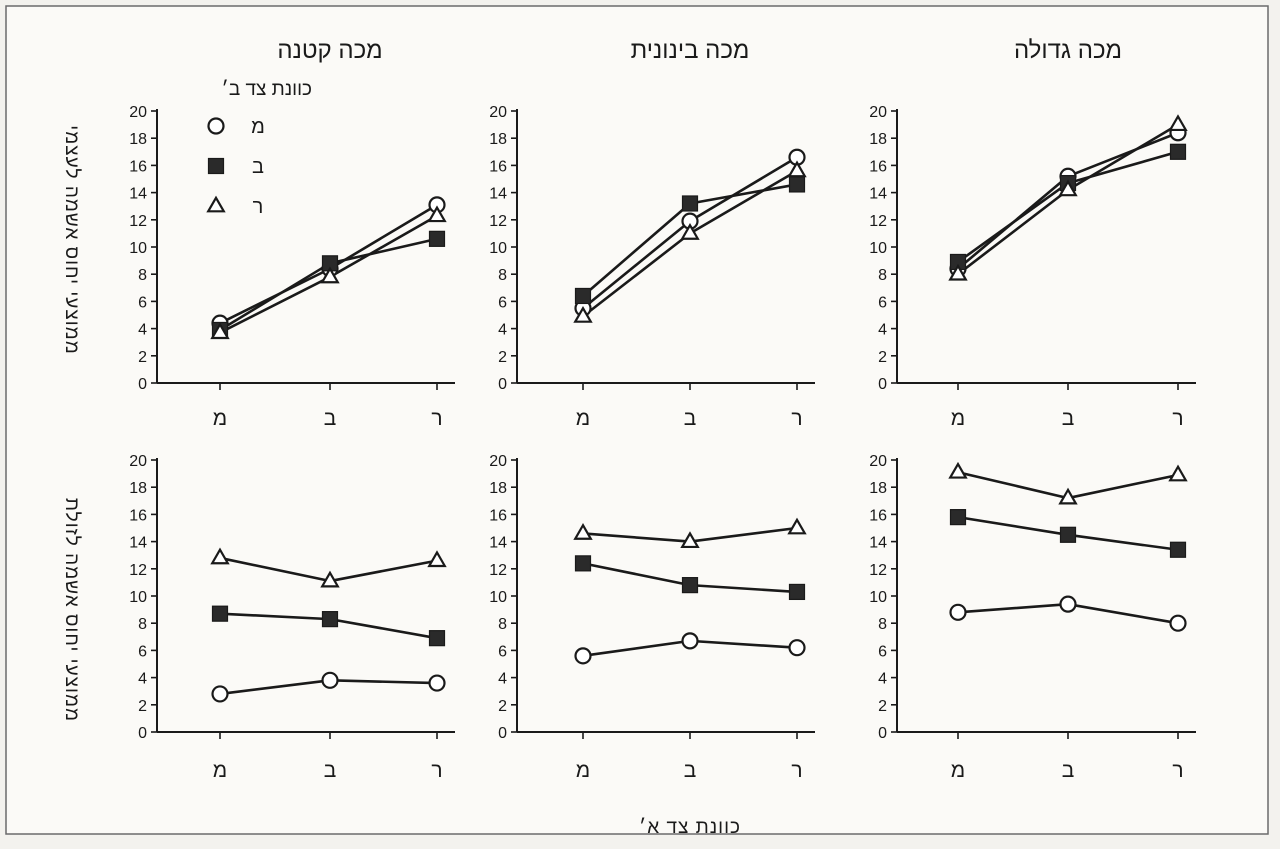  What do you see at coordinates (216, 166) in the screenshot?
I see `legend-marker-square` at bounding box center [216, 166].